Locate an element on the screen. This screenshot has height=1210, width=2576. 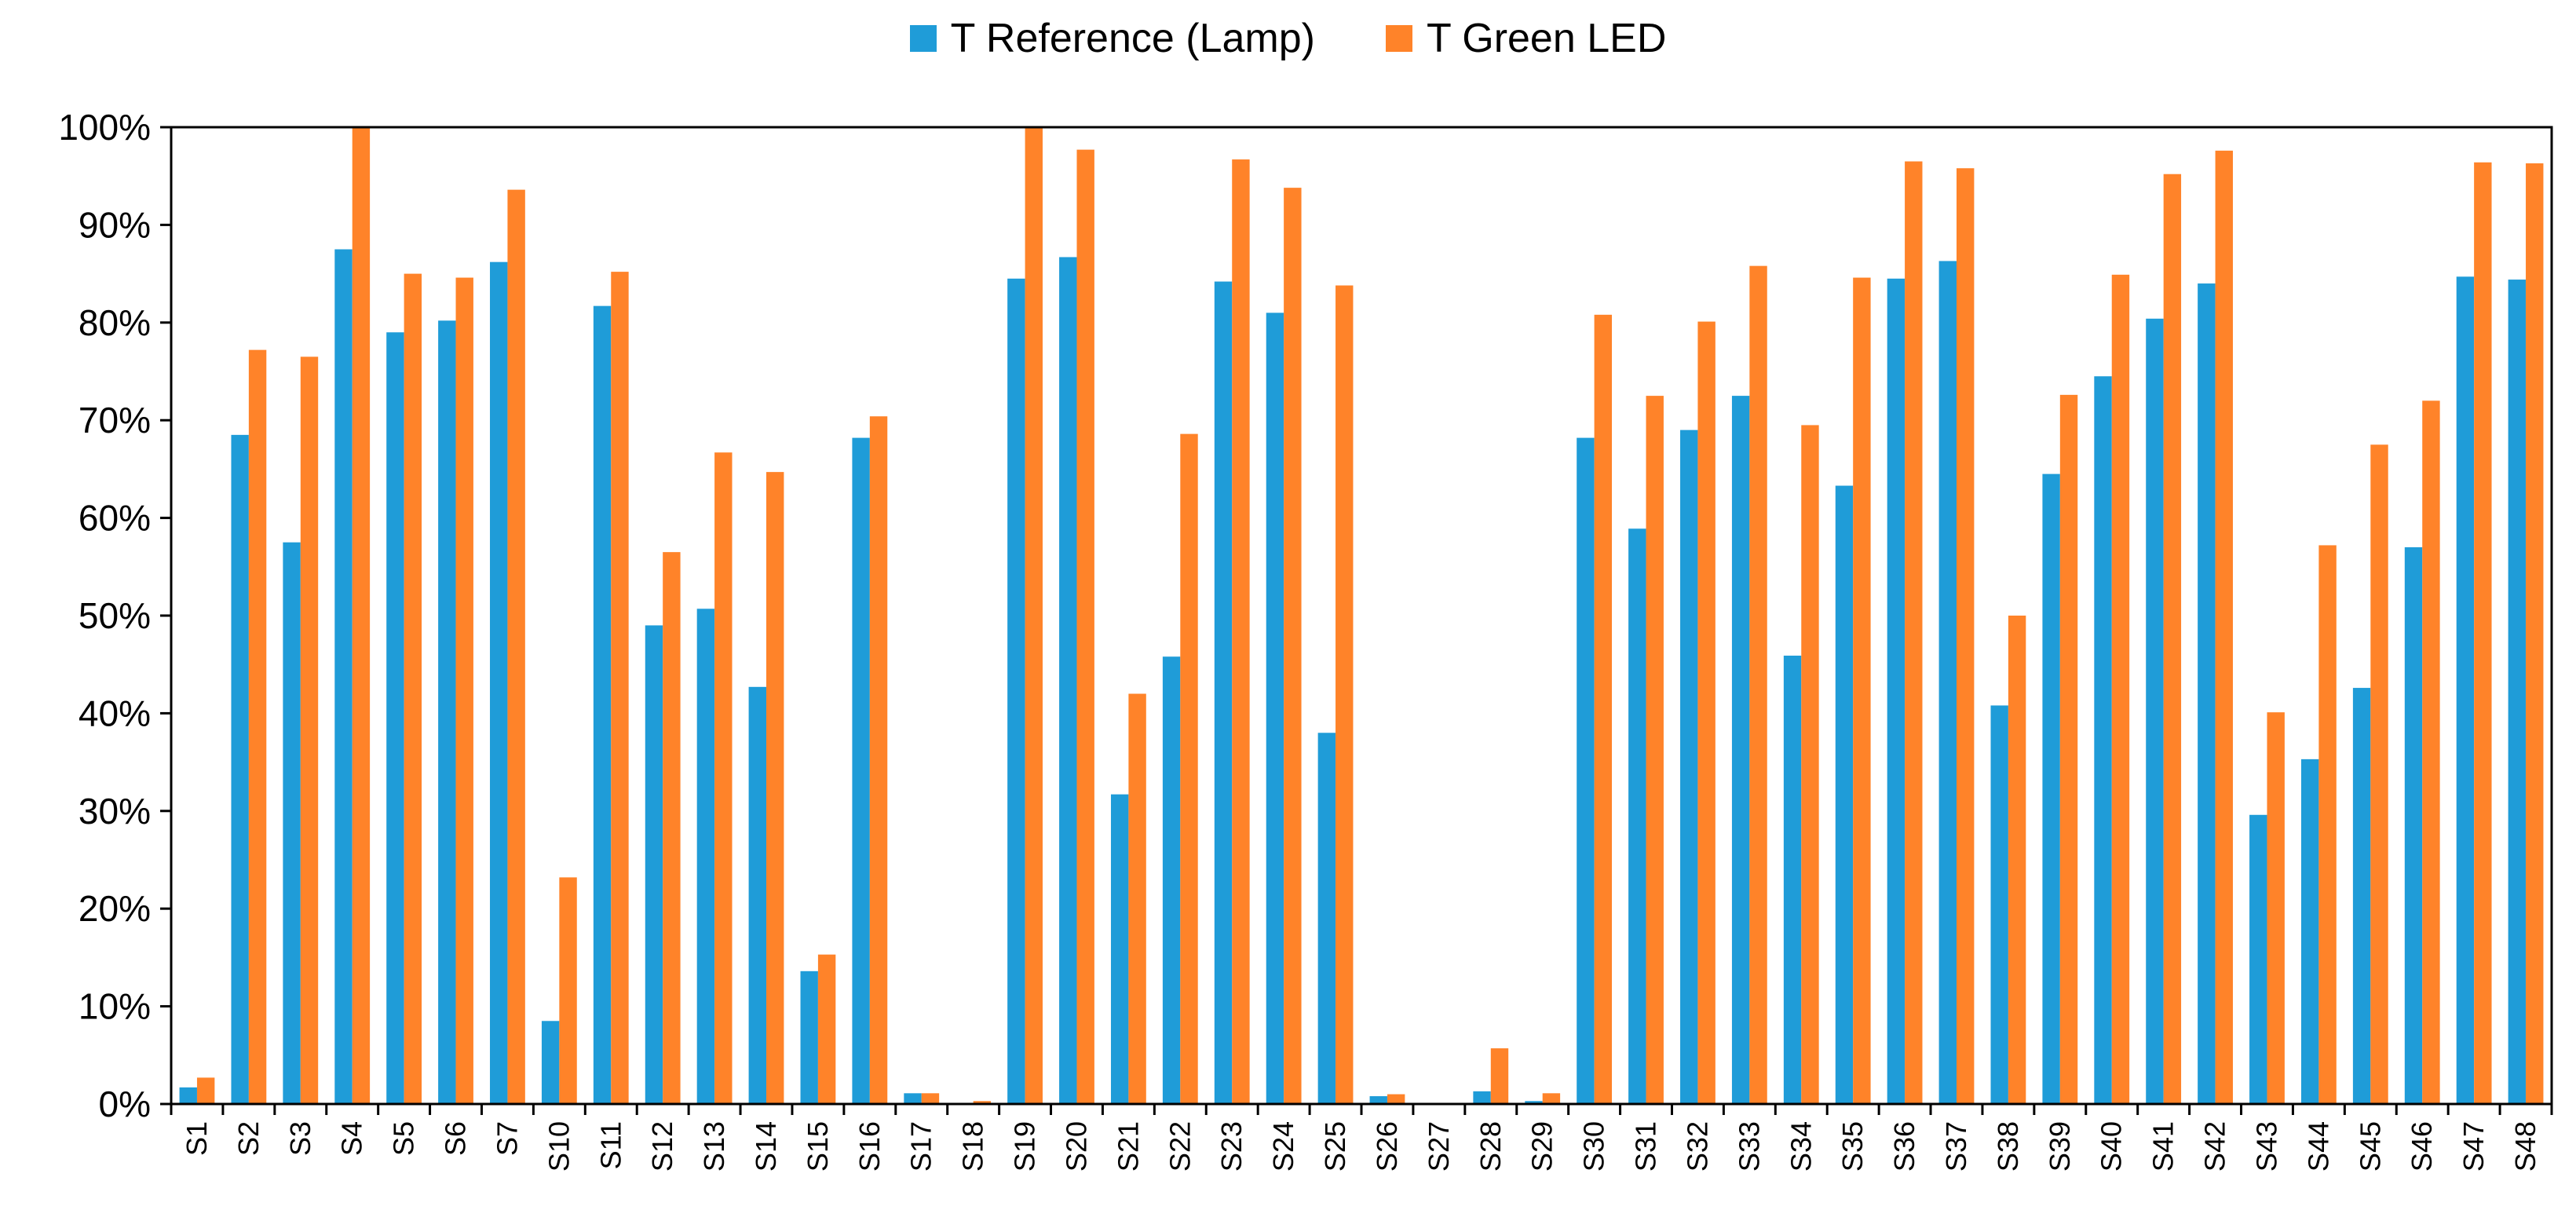
y-axis-ticks: 0% 10% 20% 30% 40% 50% 60% 70% 80% 90% 100% is located at coordinates (115, 615).